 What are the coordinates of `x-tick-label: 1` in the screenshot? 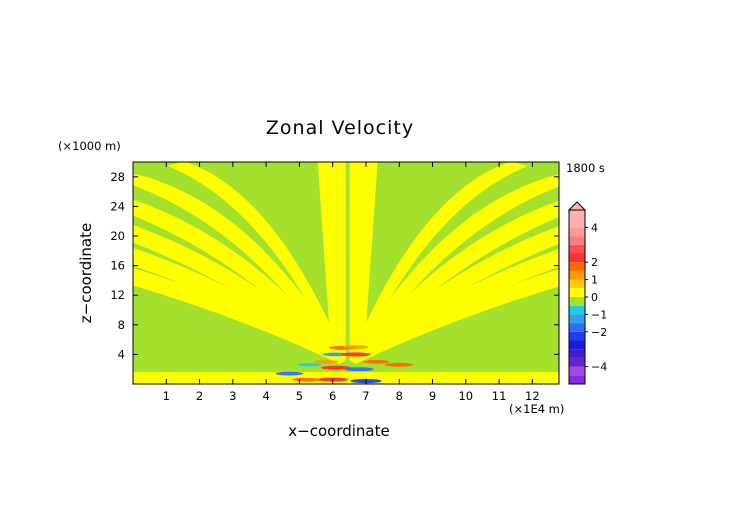 It's located at (166, 396).